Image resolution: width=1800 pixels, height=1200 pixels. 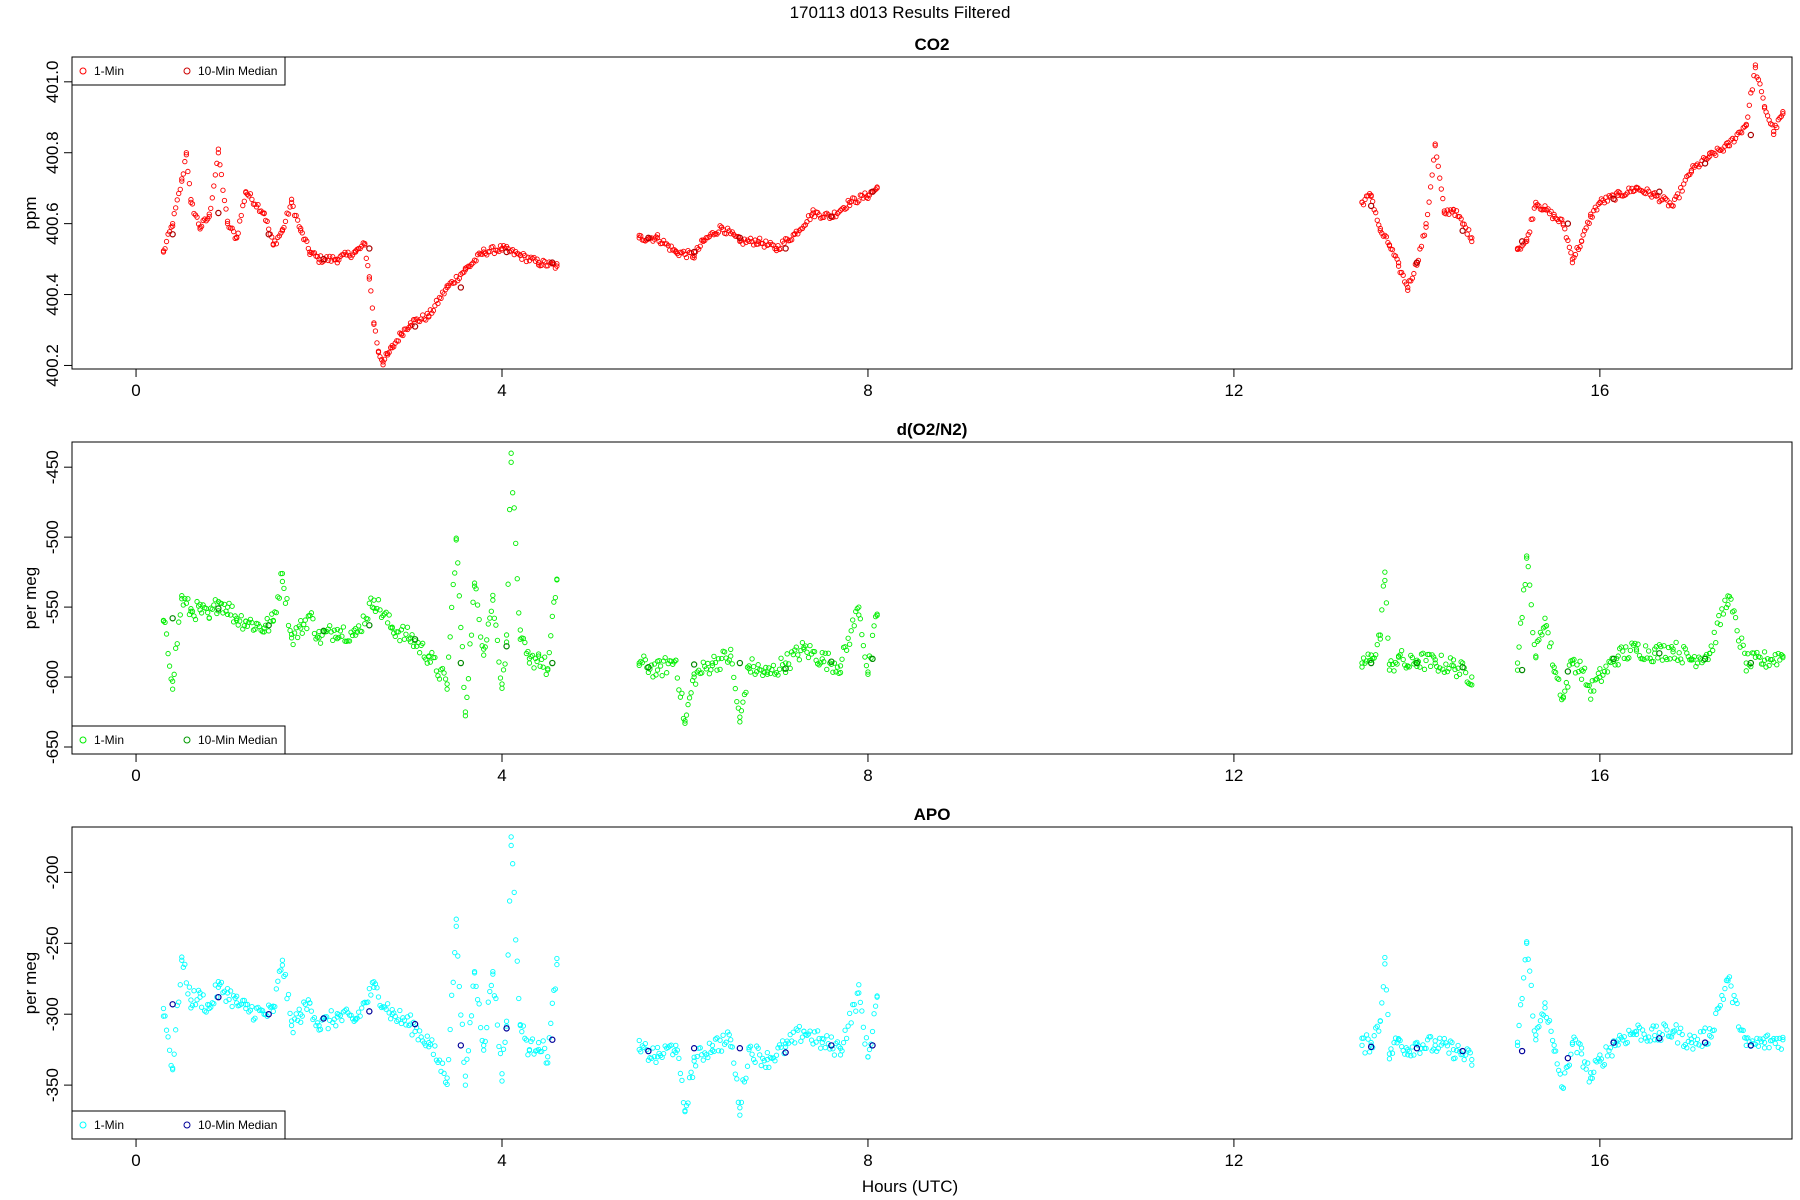 What do you see at coordinates (501, 390) in the screenshot?
I see `x-tick-label: 4` at bounding box center [501, 390].